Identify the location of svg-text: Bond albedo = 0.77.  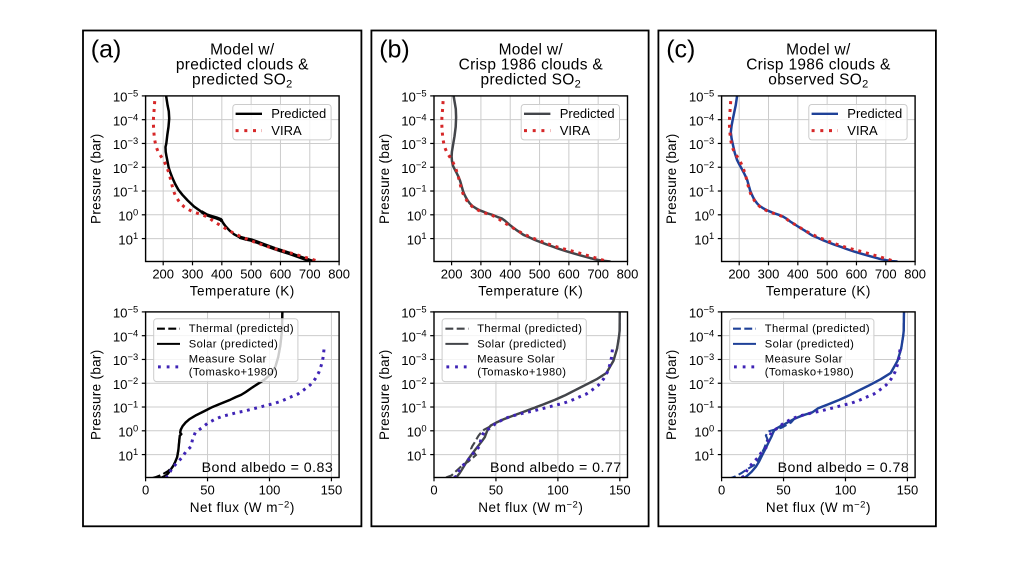
(556, 468).